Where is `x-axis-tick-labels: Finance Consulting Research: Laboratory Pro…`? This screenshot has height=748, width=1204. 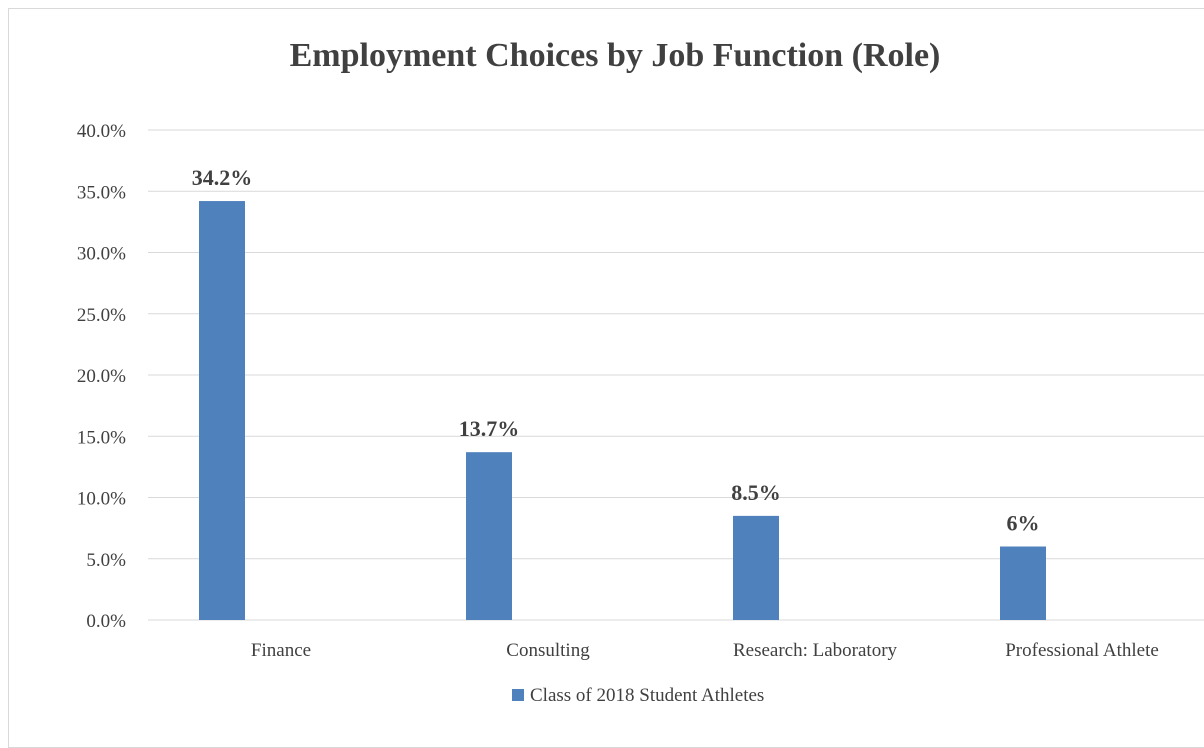 x-axis-tick-labels: Finance Consulting Research: Laboratory Pro… is located at coordinates (705, 650).